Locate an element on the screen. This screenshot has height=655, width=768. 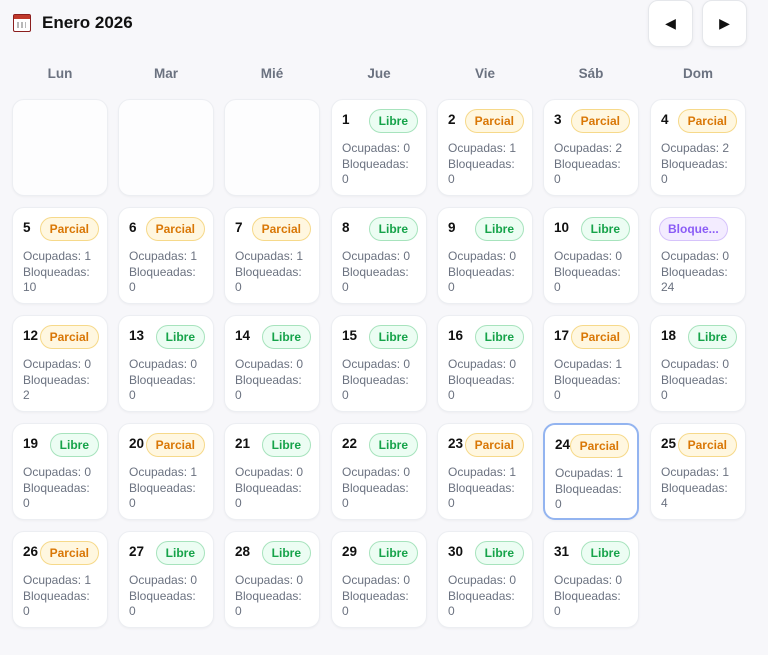
day-cell: 3 Parcial Ocupadas: 2 Bloqueadas: 0 is located at coordinates (591, 147).